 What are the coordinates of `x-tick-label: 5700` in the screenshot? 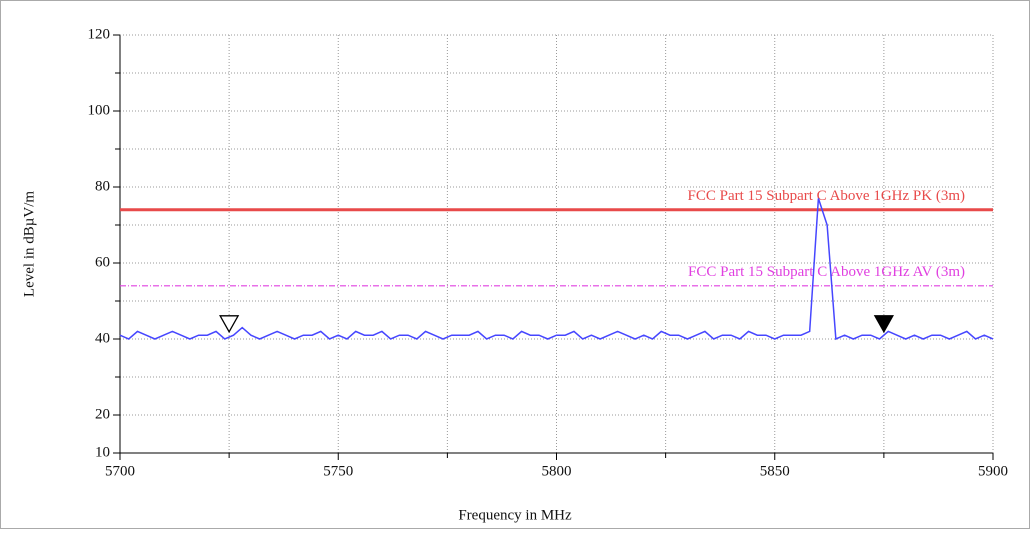 It's located at (120, 471).